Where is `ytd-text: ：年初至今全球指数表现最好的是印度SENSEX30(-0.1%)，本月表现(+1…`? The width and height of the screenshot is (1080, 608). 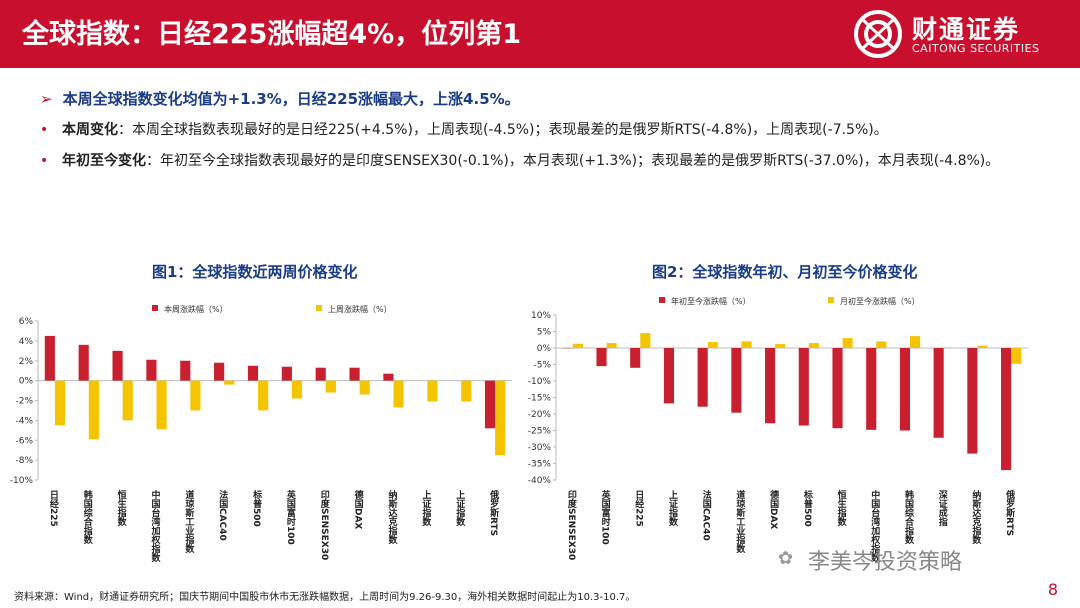
ytd-text: ：年初至今全球指数表现最好的是印度SENSEX30(-0.1%)，本月表现(+1… is located at coordinates (573, 161).